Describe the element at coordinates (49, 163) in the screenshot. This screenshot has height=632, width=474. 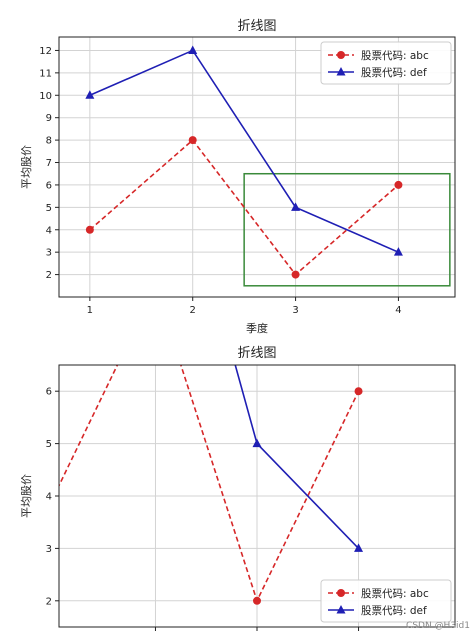
I see `y-tick-label: 7` at that location.